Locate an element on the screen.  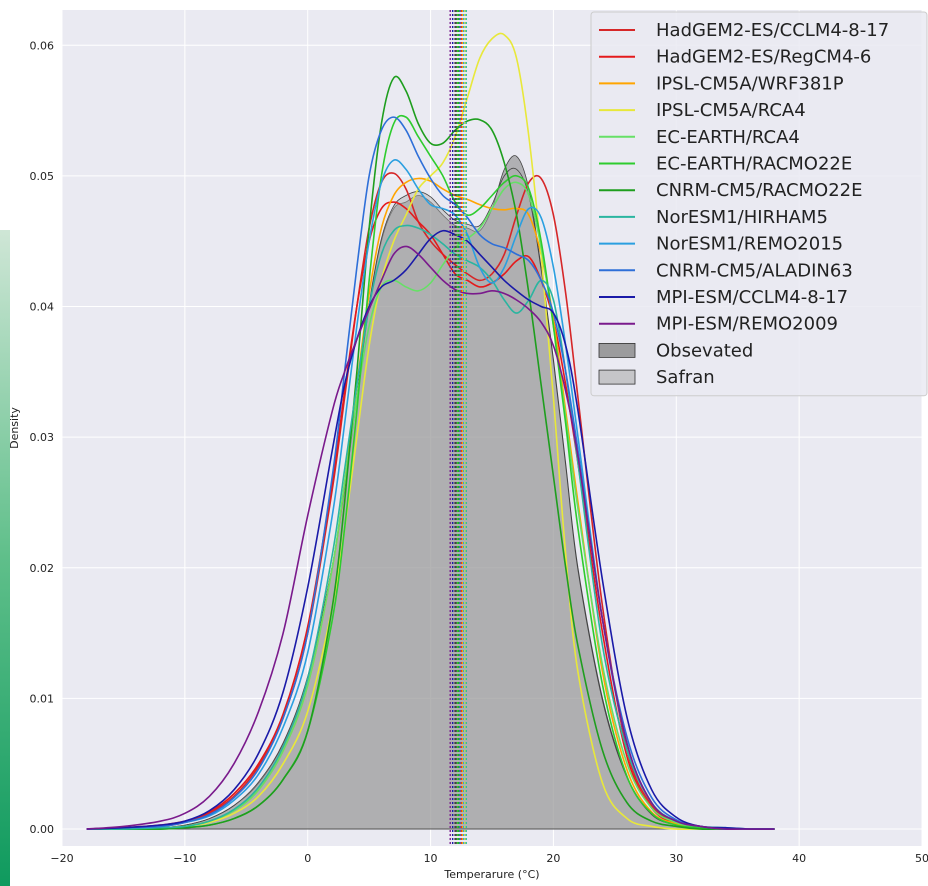
legend-label: CNRM-CM5/ALADIN63 is located at coordinates (754, 270).